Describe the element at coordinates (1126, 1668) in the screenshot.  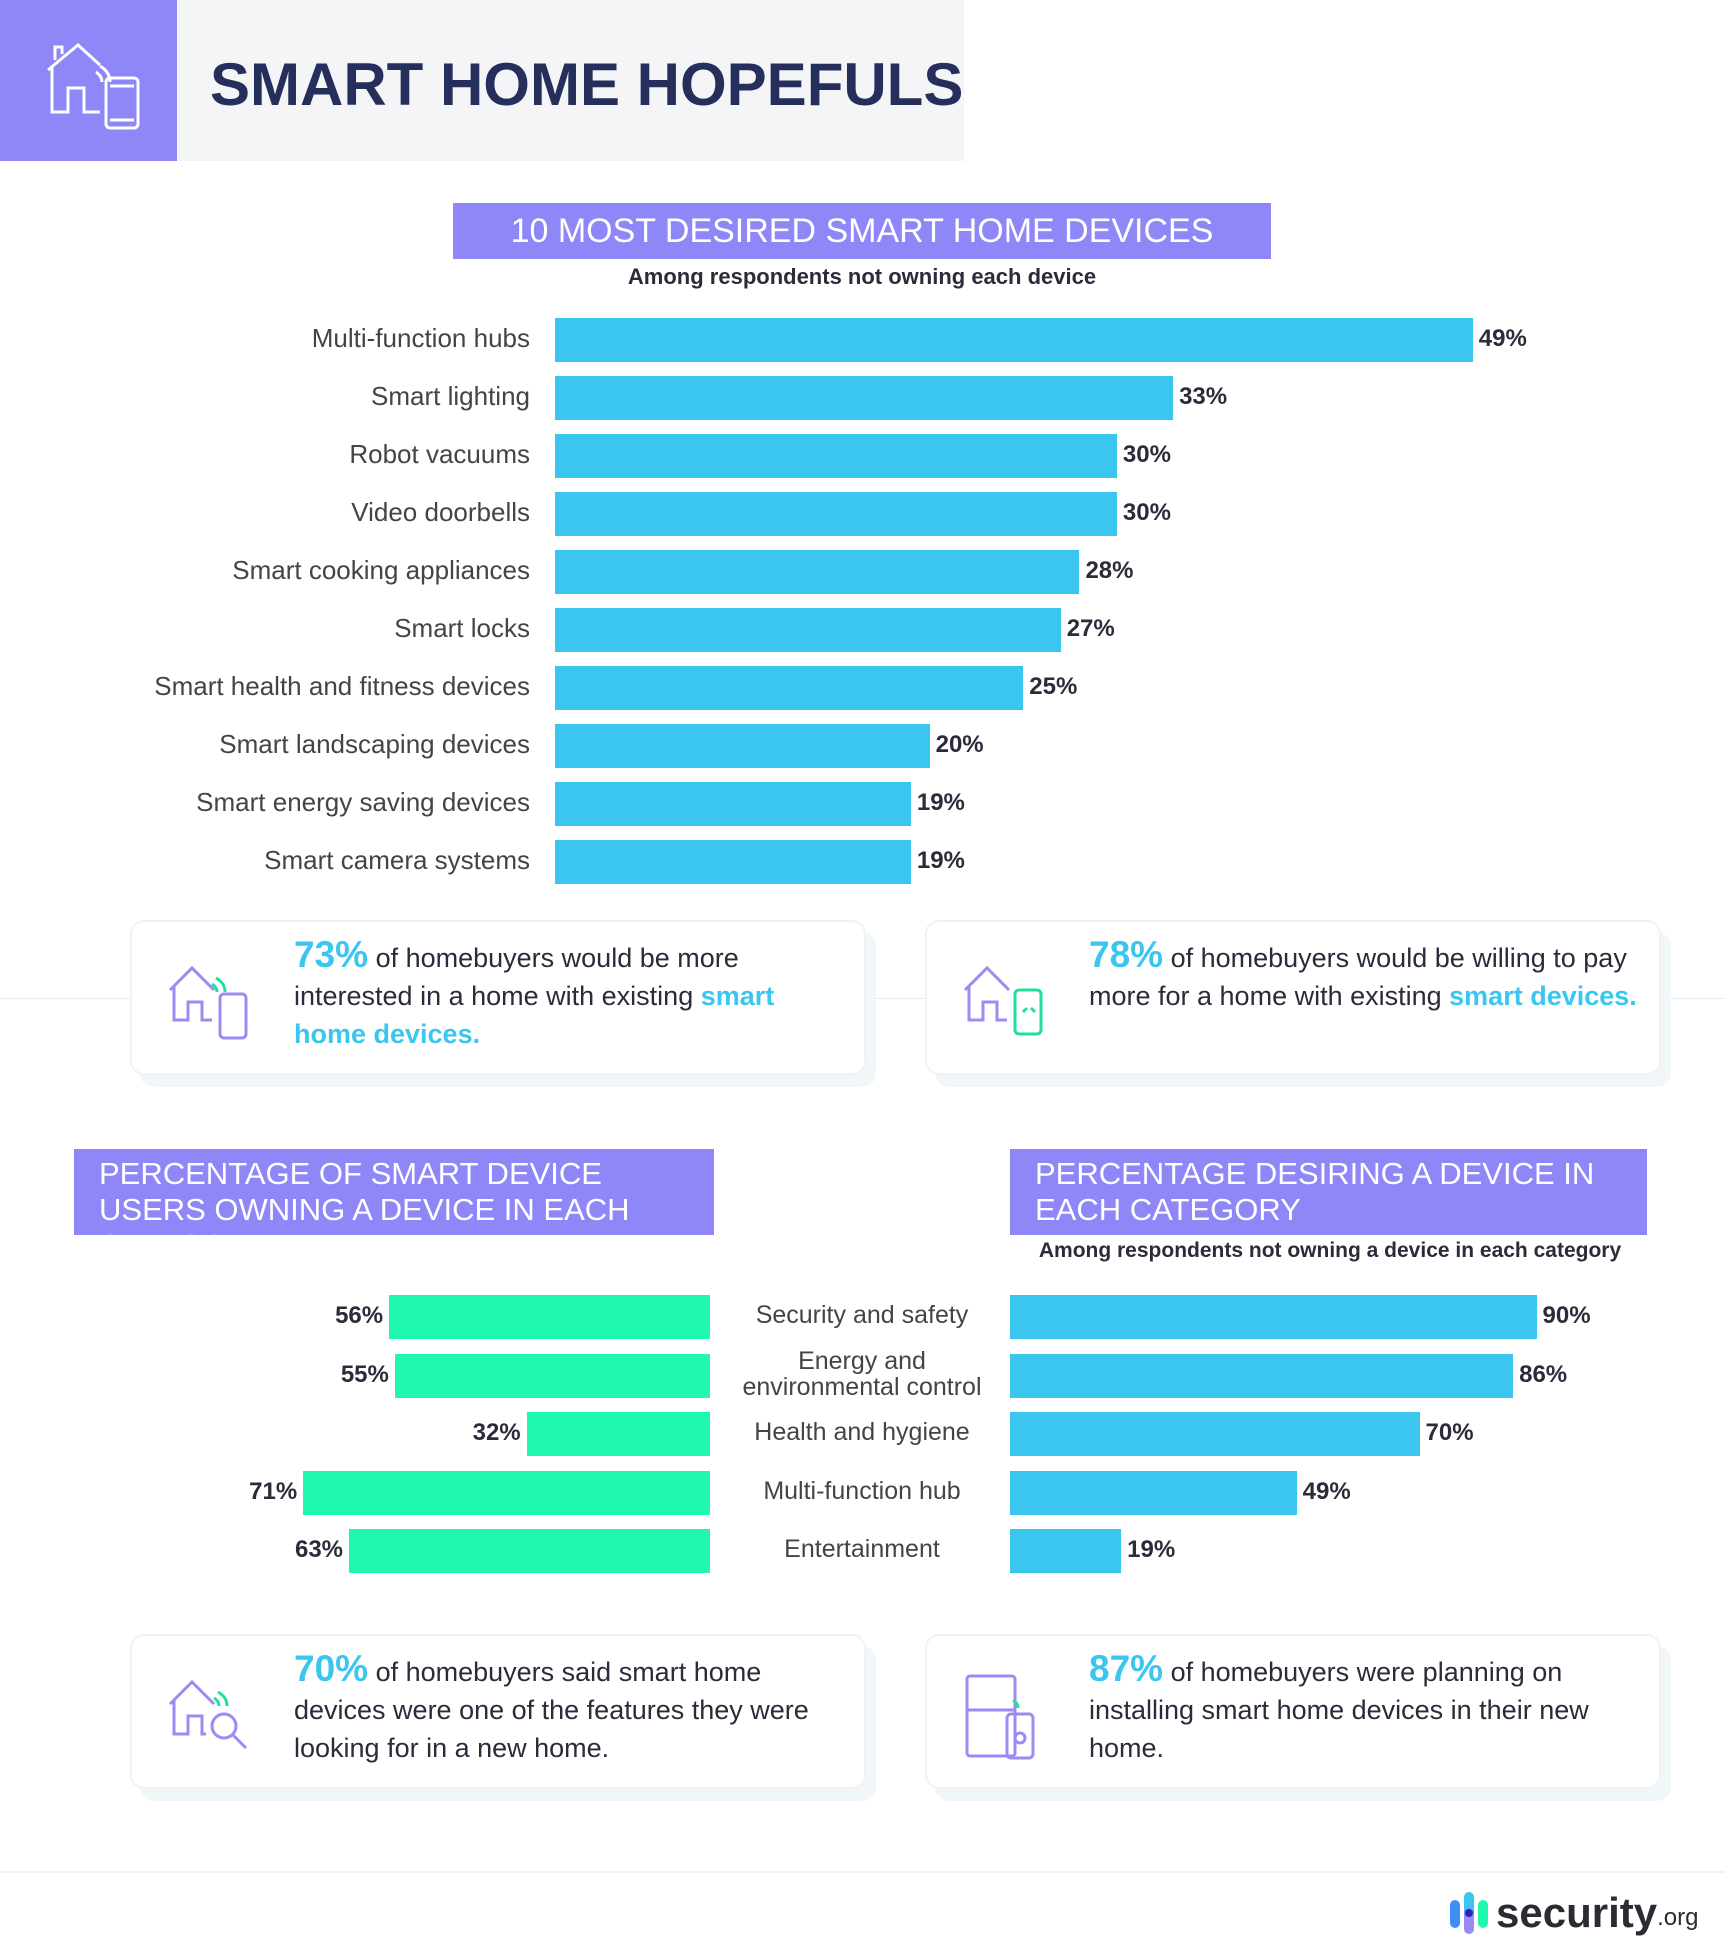
I see `callout-stat: 87%` at that location.